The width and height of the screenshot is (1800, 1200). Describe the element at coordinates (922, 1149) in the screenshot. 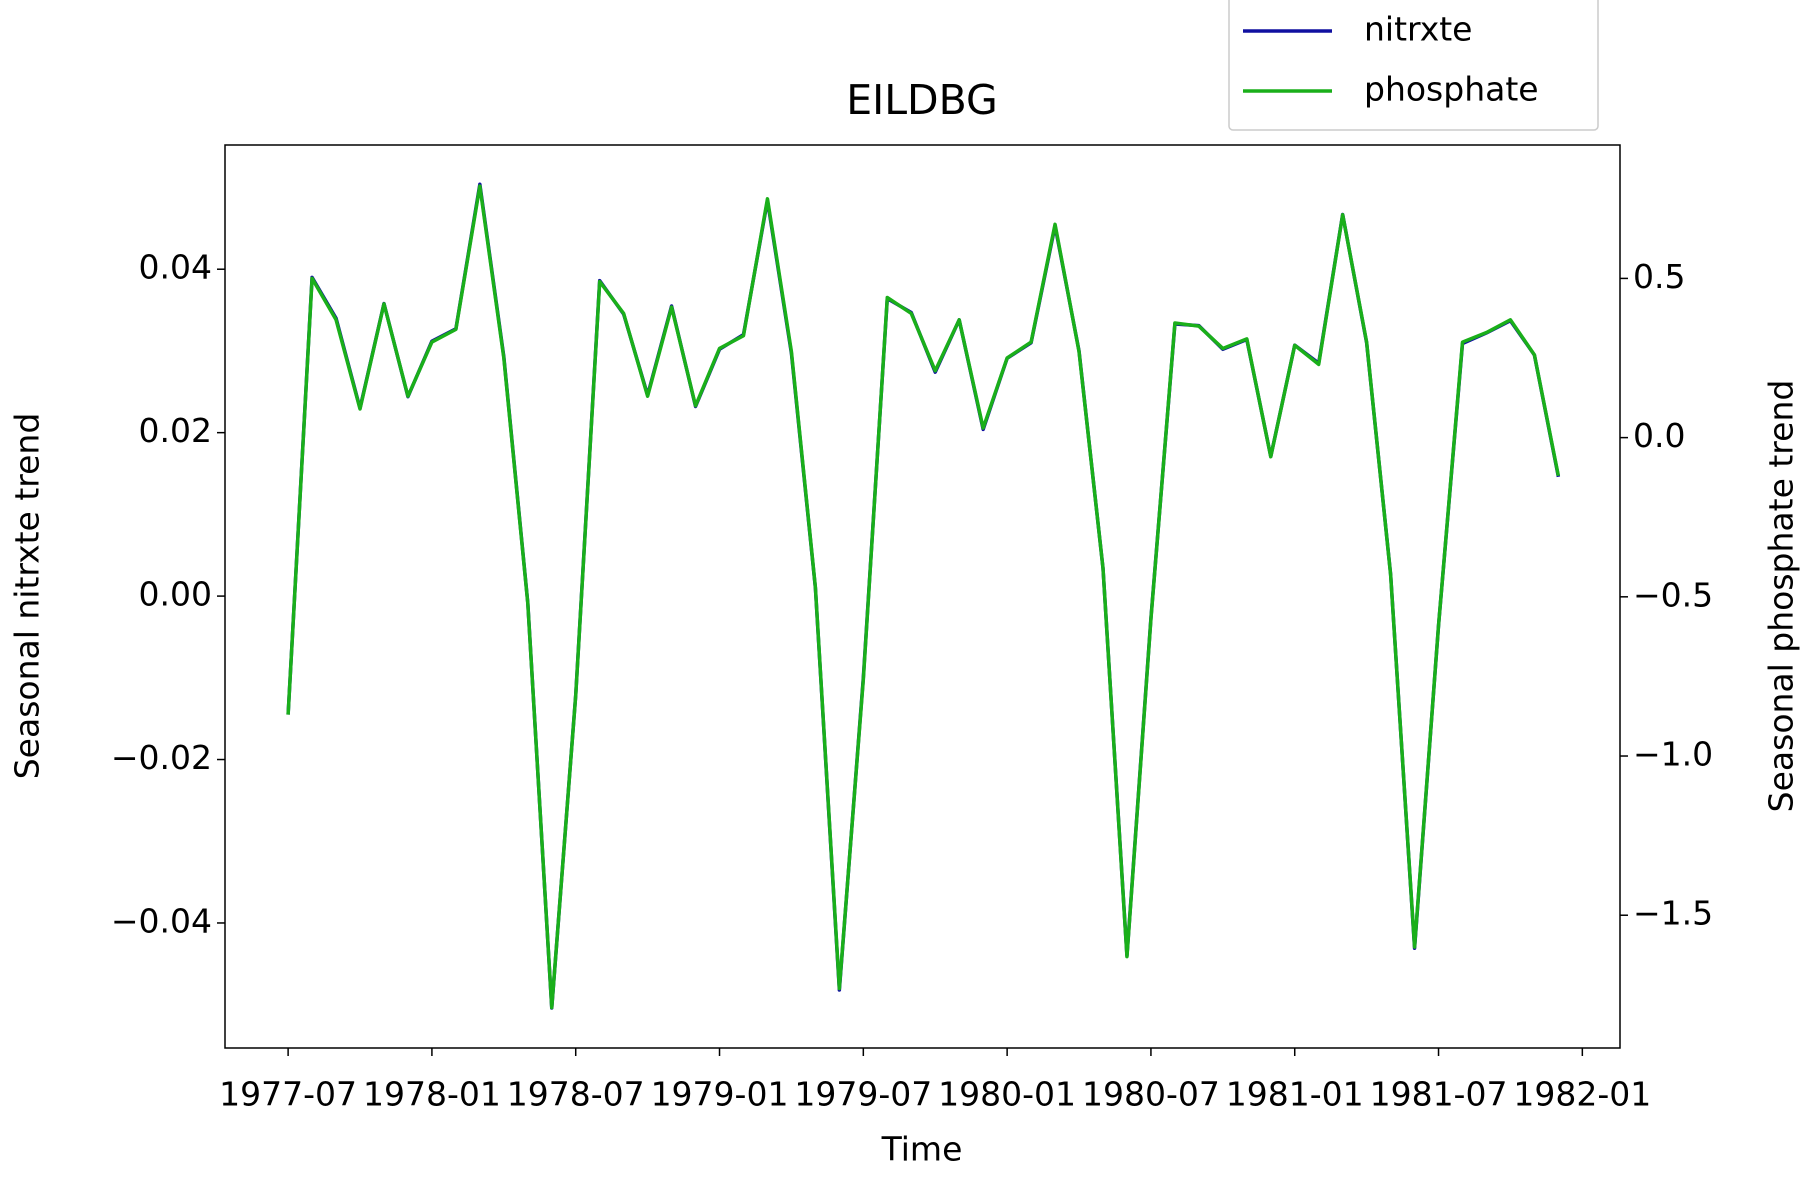

I see `x-axis-label: Time` at that location.